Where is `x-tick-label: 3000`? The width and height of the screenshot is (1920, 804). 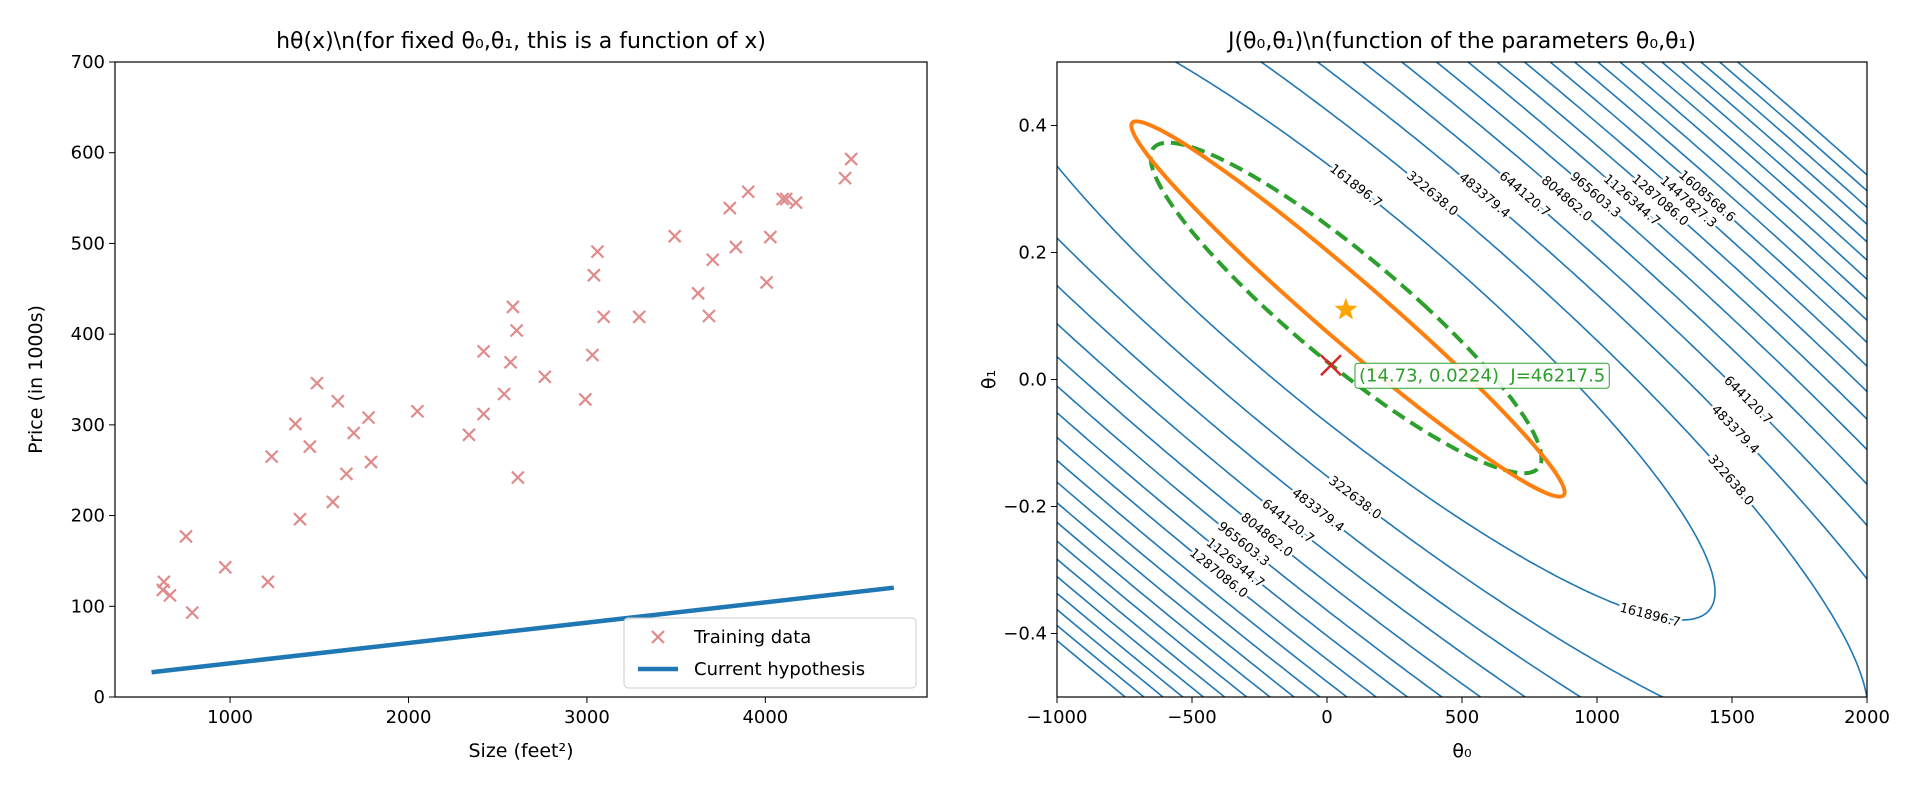 x-tick-label: 3000 is located at coordinates (587, 717).